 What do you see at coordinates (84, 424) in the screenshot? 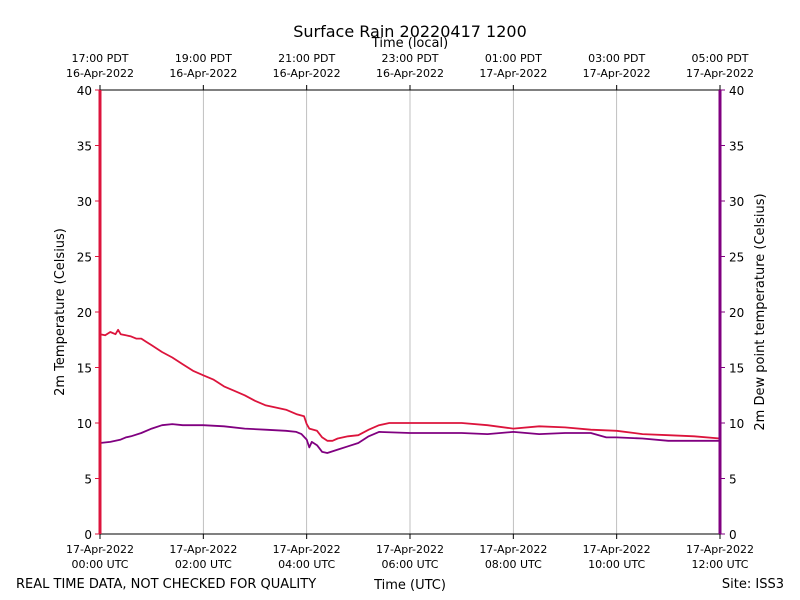
I see `left-tick-label-10: 10` at bounding box center [84, 424].